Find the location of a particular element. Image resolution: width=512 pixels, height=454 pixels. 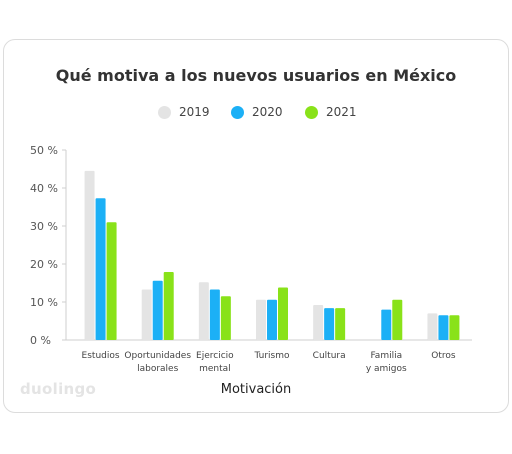

legend-label-2021: 2021 is located at coordinates (341, 112).